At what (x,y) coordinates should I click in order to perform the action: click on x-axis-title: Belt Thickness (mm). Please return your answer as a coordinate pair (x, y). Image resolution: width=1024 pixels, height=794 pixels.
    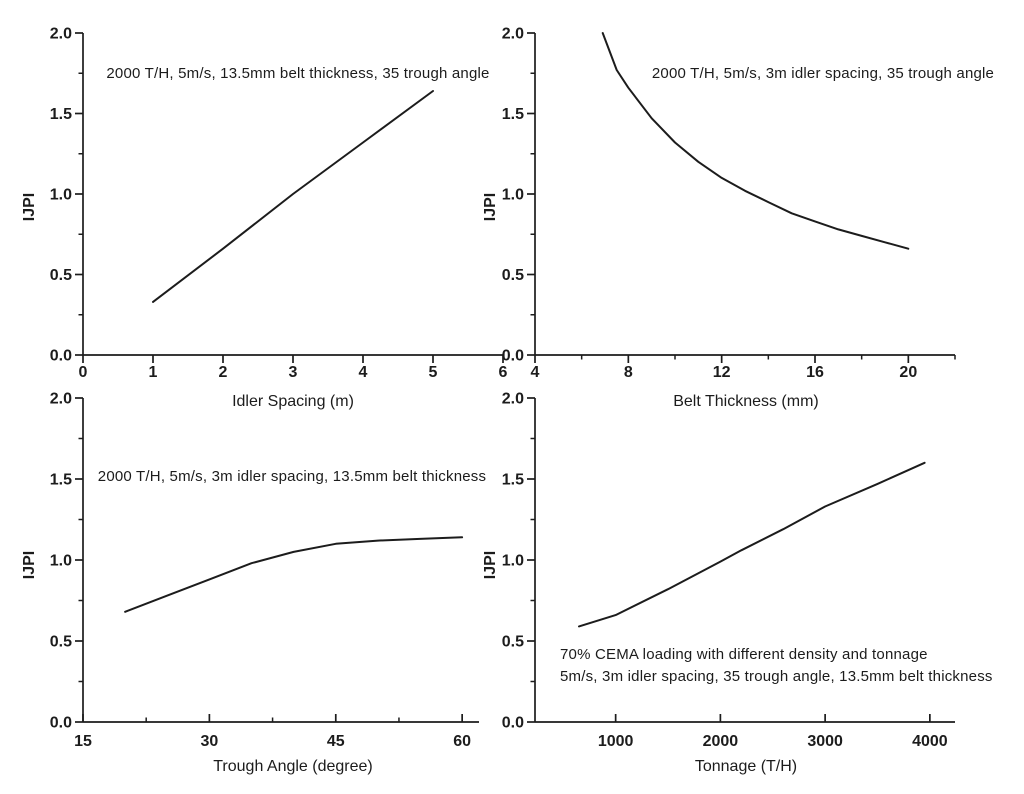
    Looking at the image, I should click on (746, 401).